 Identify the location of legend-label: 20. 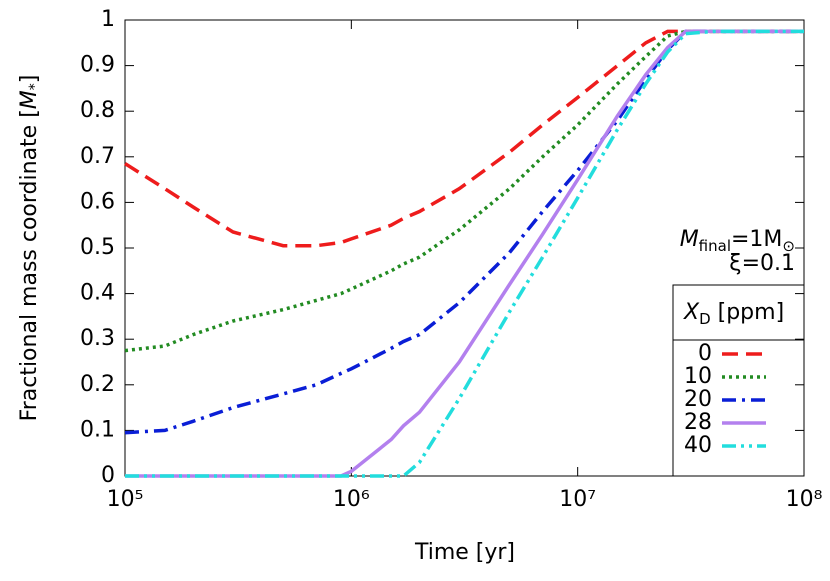
(698, 399).